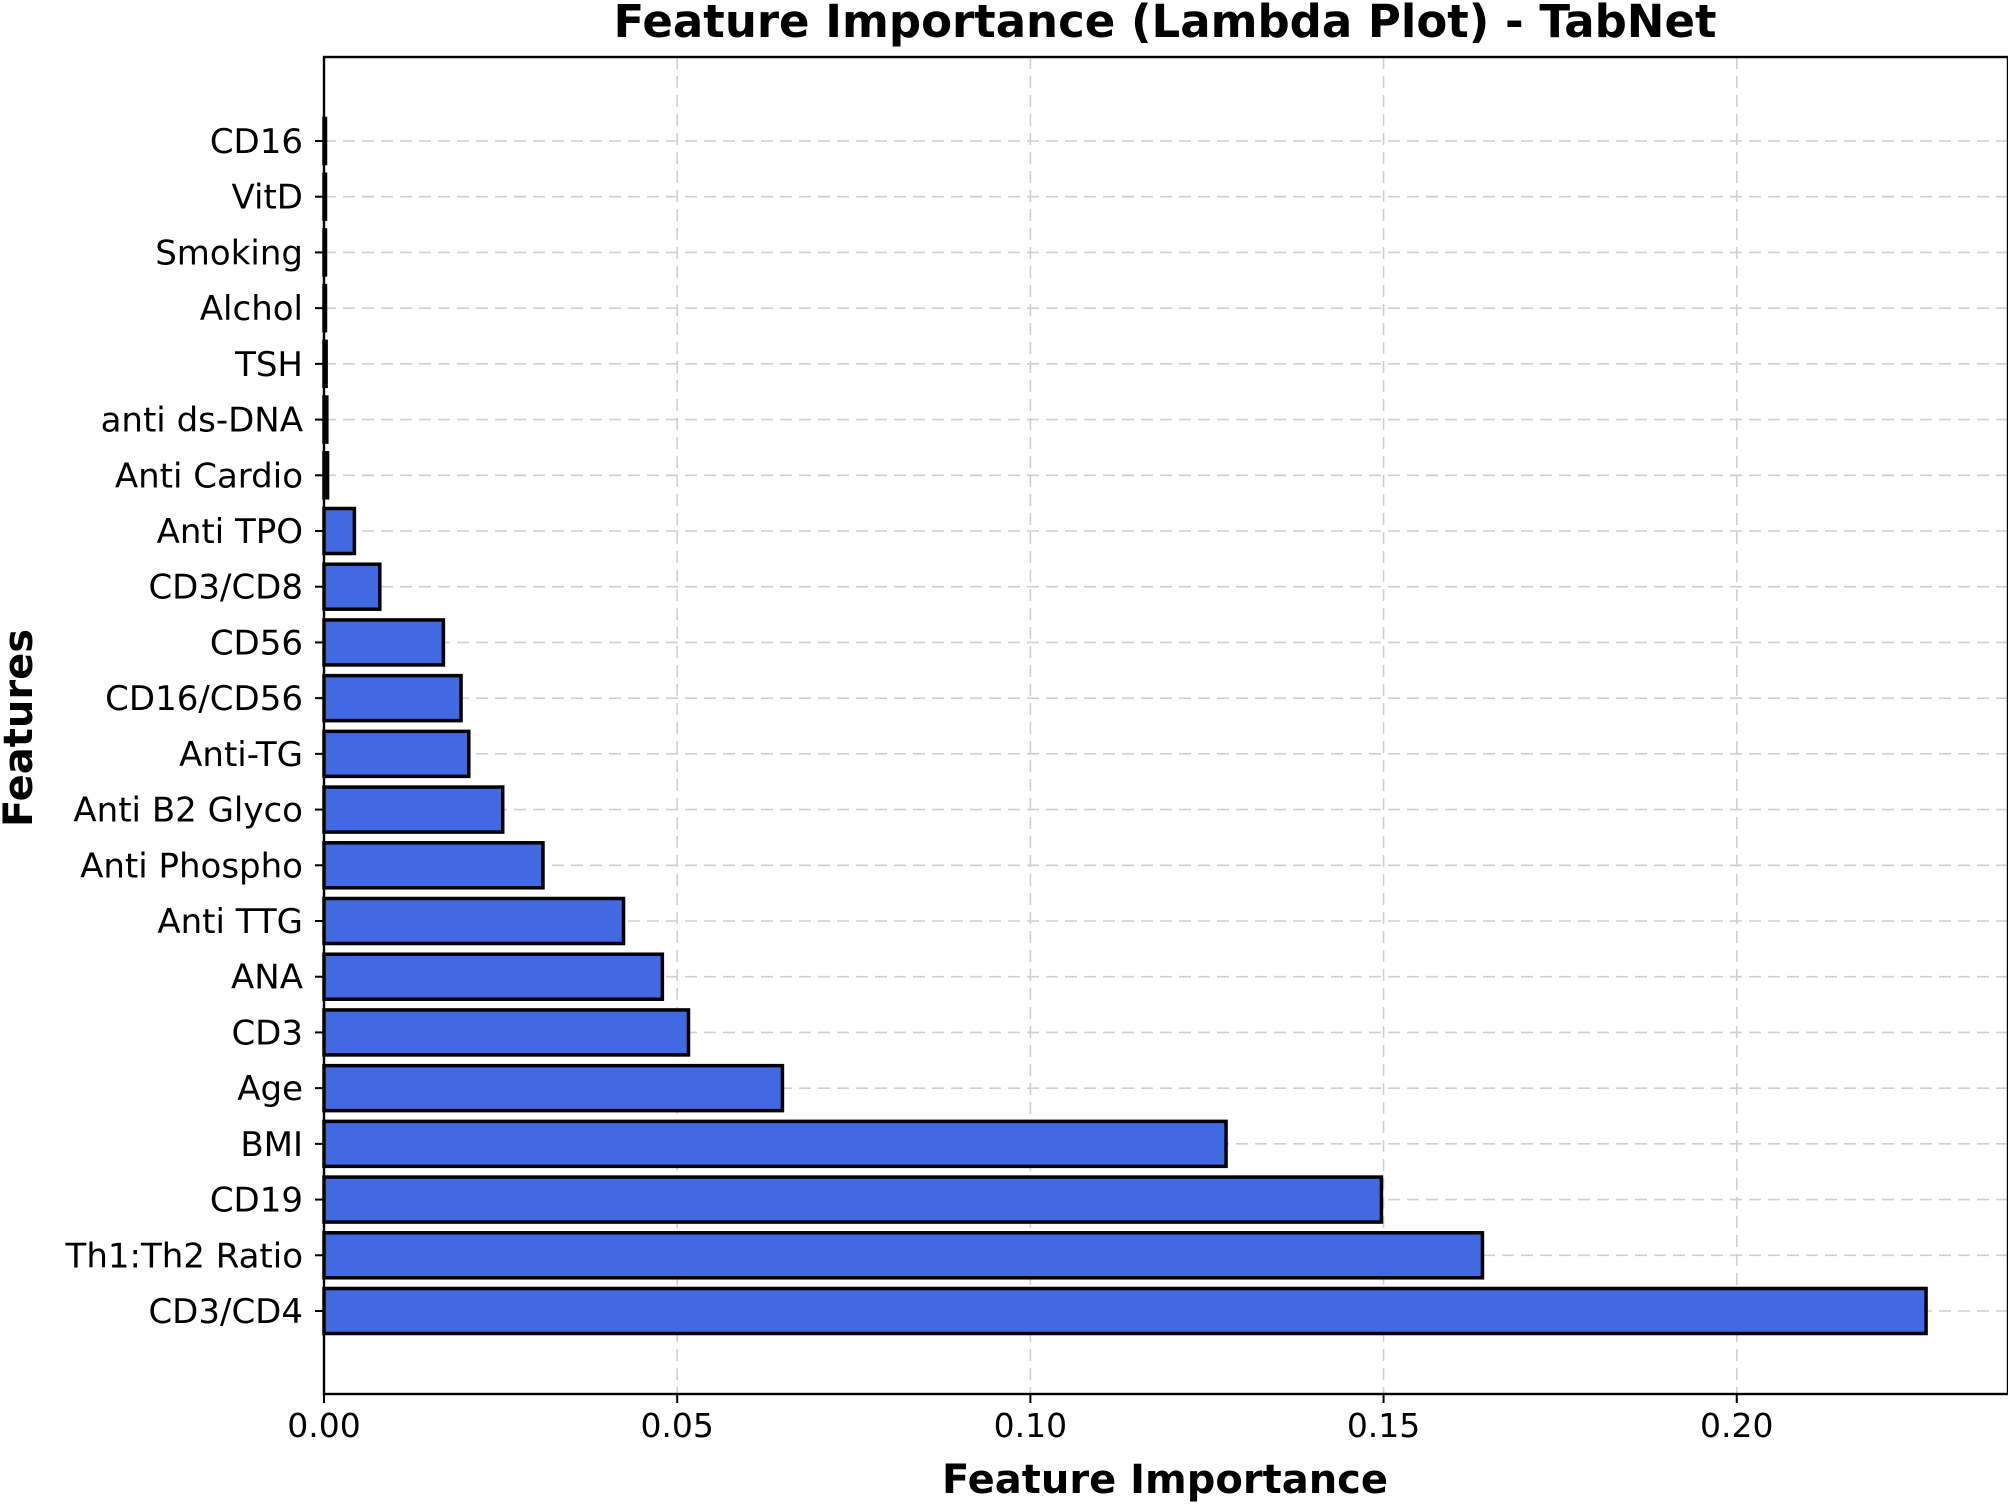 The image size is (2008, 1505). What do you see at coordinates (270, 1089) in the screenshot?
I see `y-category-label: Age` at bounding box center [270, 1089].